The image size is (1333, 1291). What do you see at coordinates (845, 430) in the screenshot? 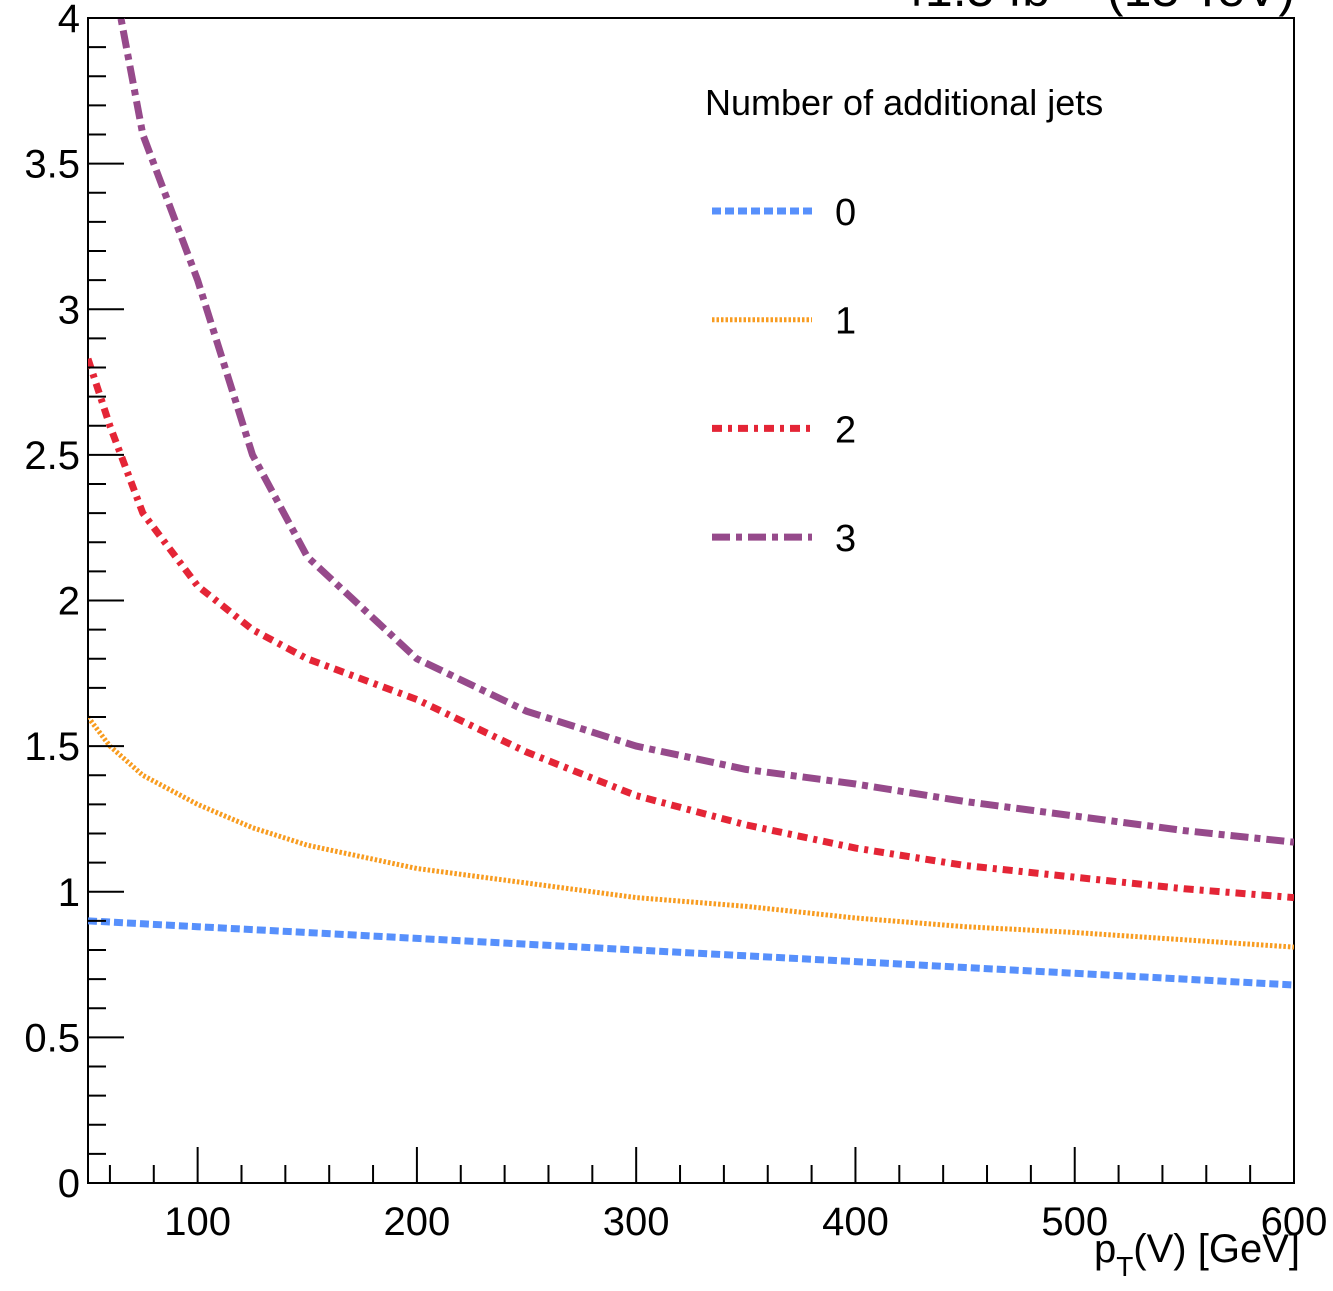
I see `legend-label: 2` at bounding box center [845, 430].